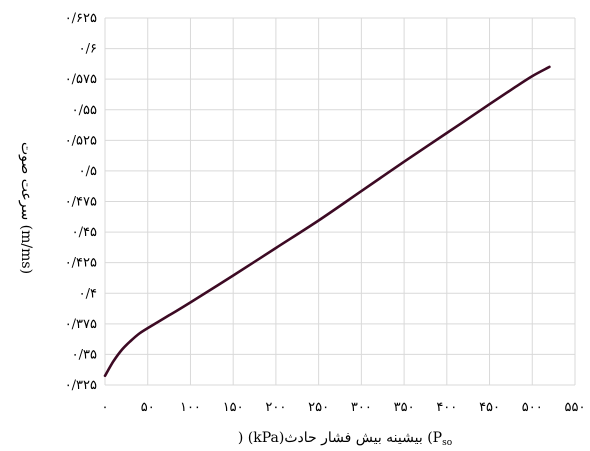 This screenshot has height=451, width=590. What do you see at coordinates (26, 208) in the screenshot?
I see `y-axis-label: سرعت صوت (m/ms)` at bounding box center [26, 208].